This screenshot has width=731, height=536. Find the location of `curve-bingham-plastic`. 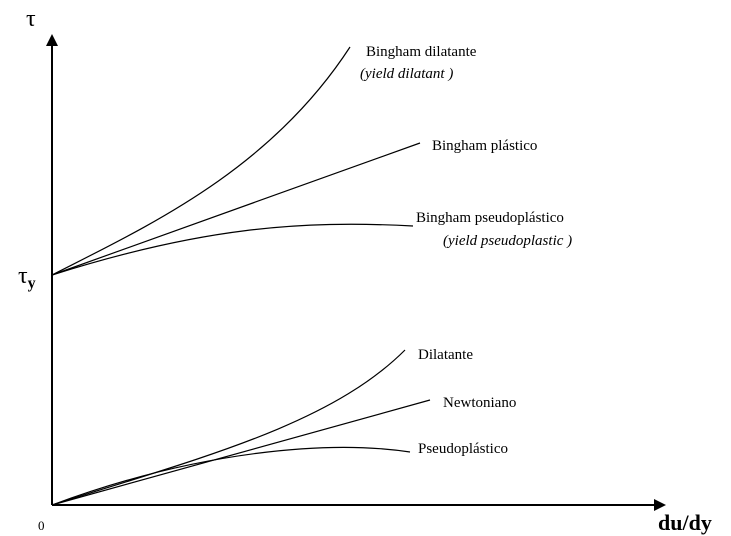

curve-bingham-plastic is located at coordinates (236, 209).